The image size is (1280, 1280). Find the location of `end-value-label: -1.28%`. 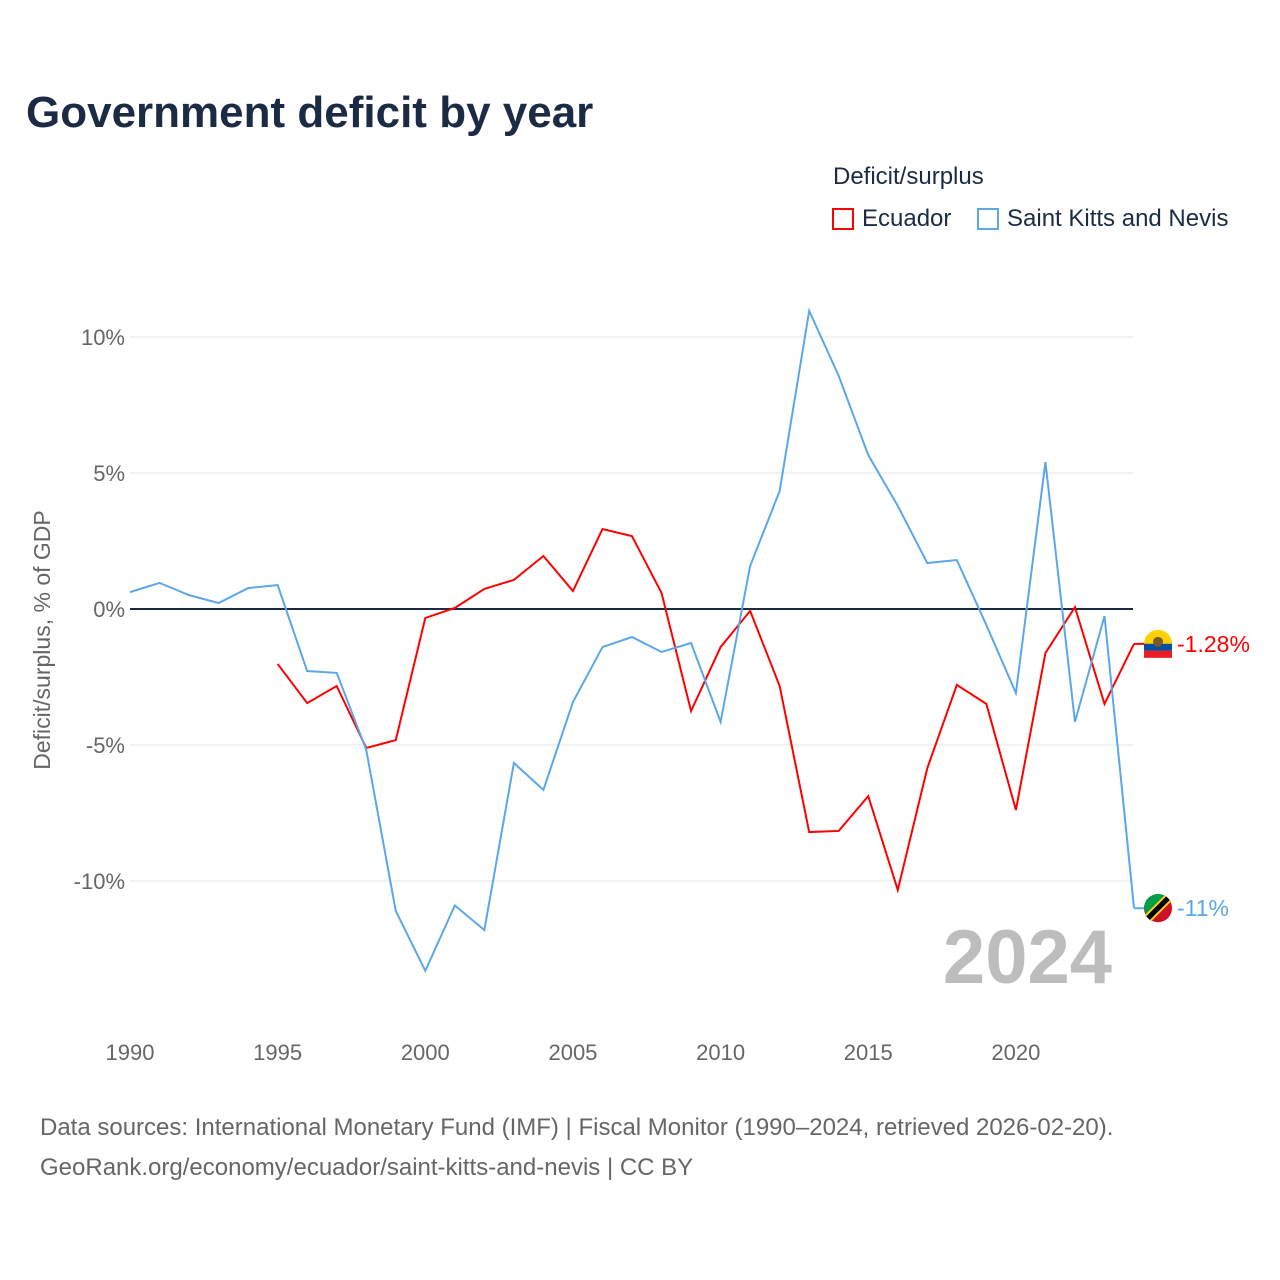

end-value-label: -1.28% is located at coordinates (1213, 644).